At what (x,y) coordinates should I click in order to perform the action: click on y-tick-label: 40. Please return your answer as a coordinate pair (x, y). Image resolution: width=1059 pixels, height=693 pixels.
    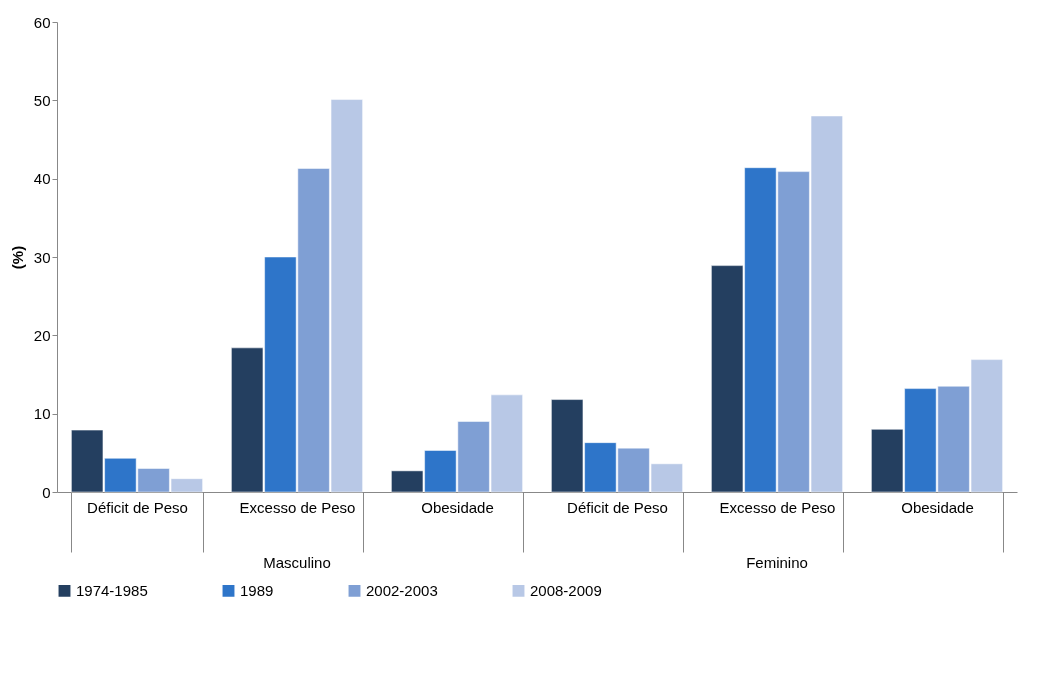
    Looking at the image, I should click on (42, 179).